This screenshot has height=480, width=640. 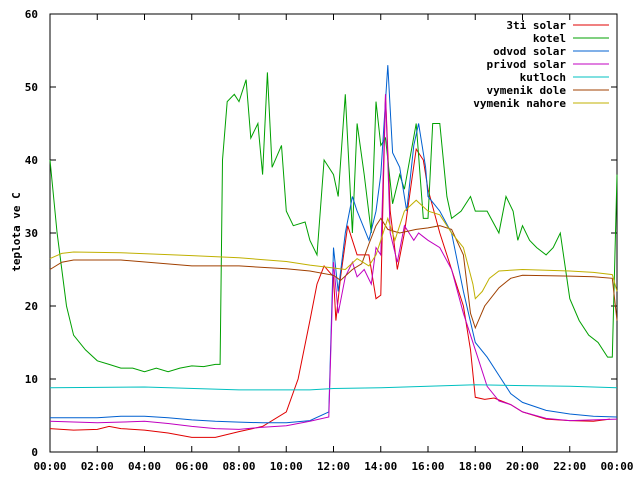 I want to click on legend-label: odvod solar, so click(x=529, y=51).